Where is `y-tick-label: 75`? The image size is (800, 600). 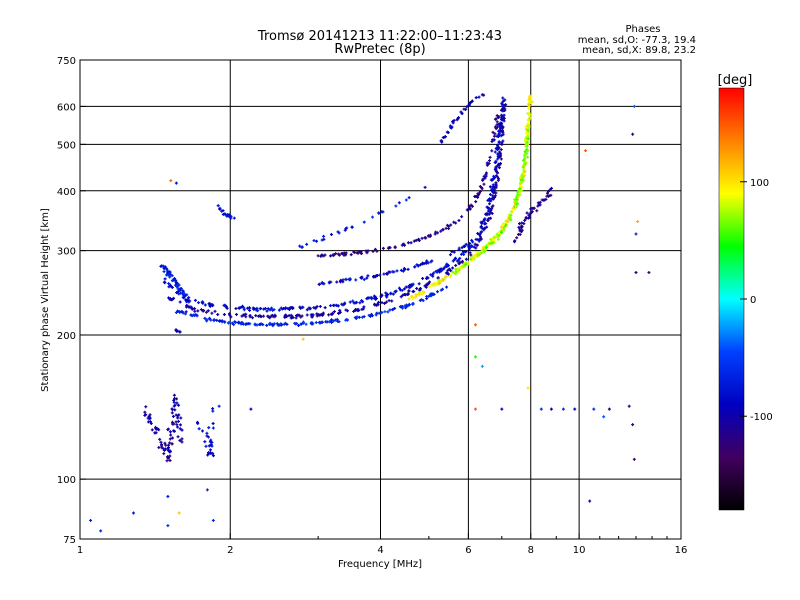 y-tick-label: 75 is located at coordinates (69, 540).